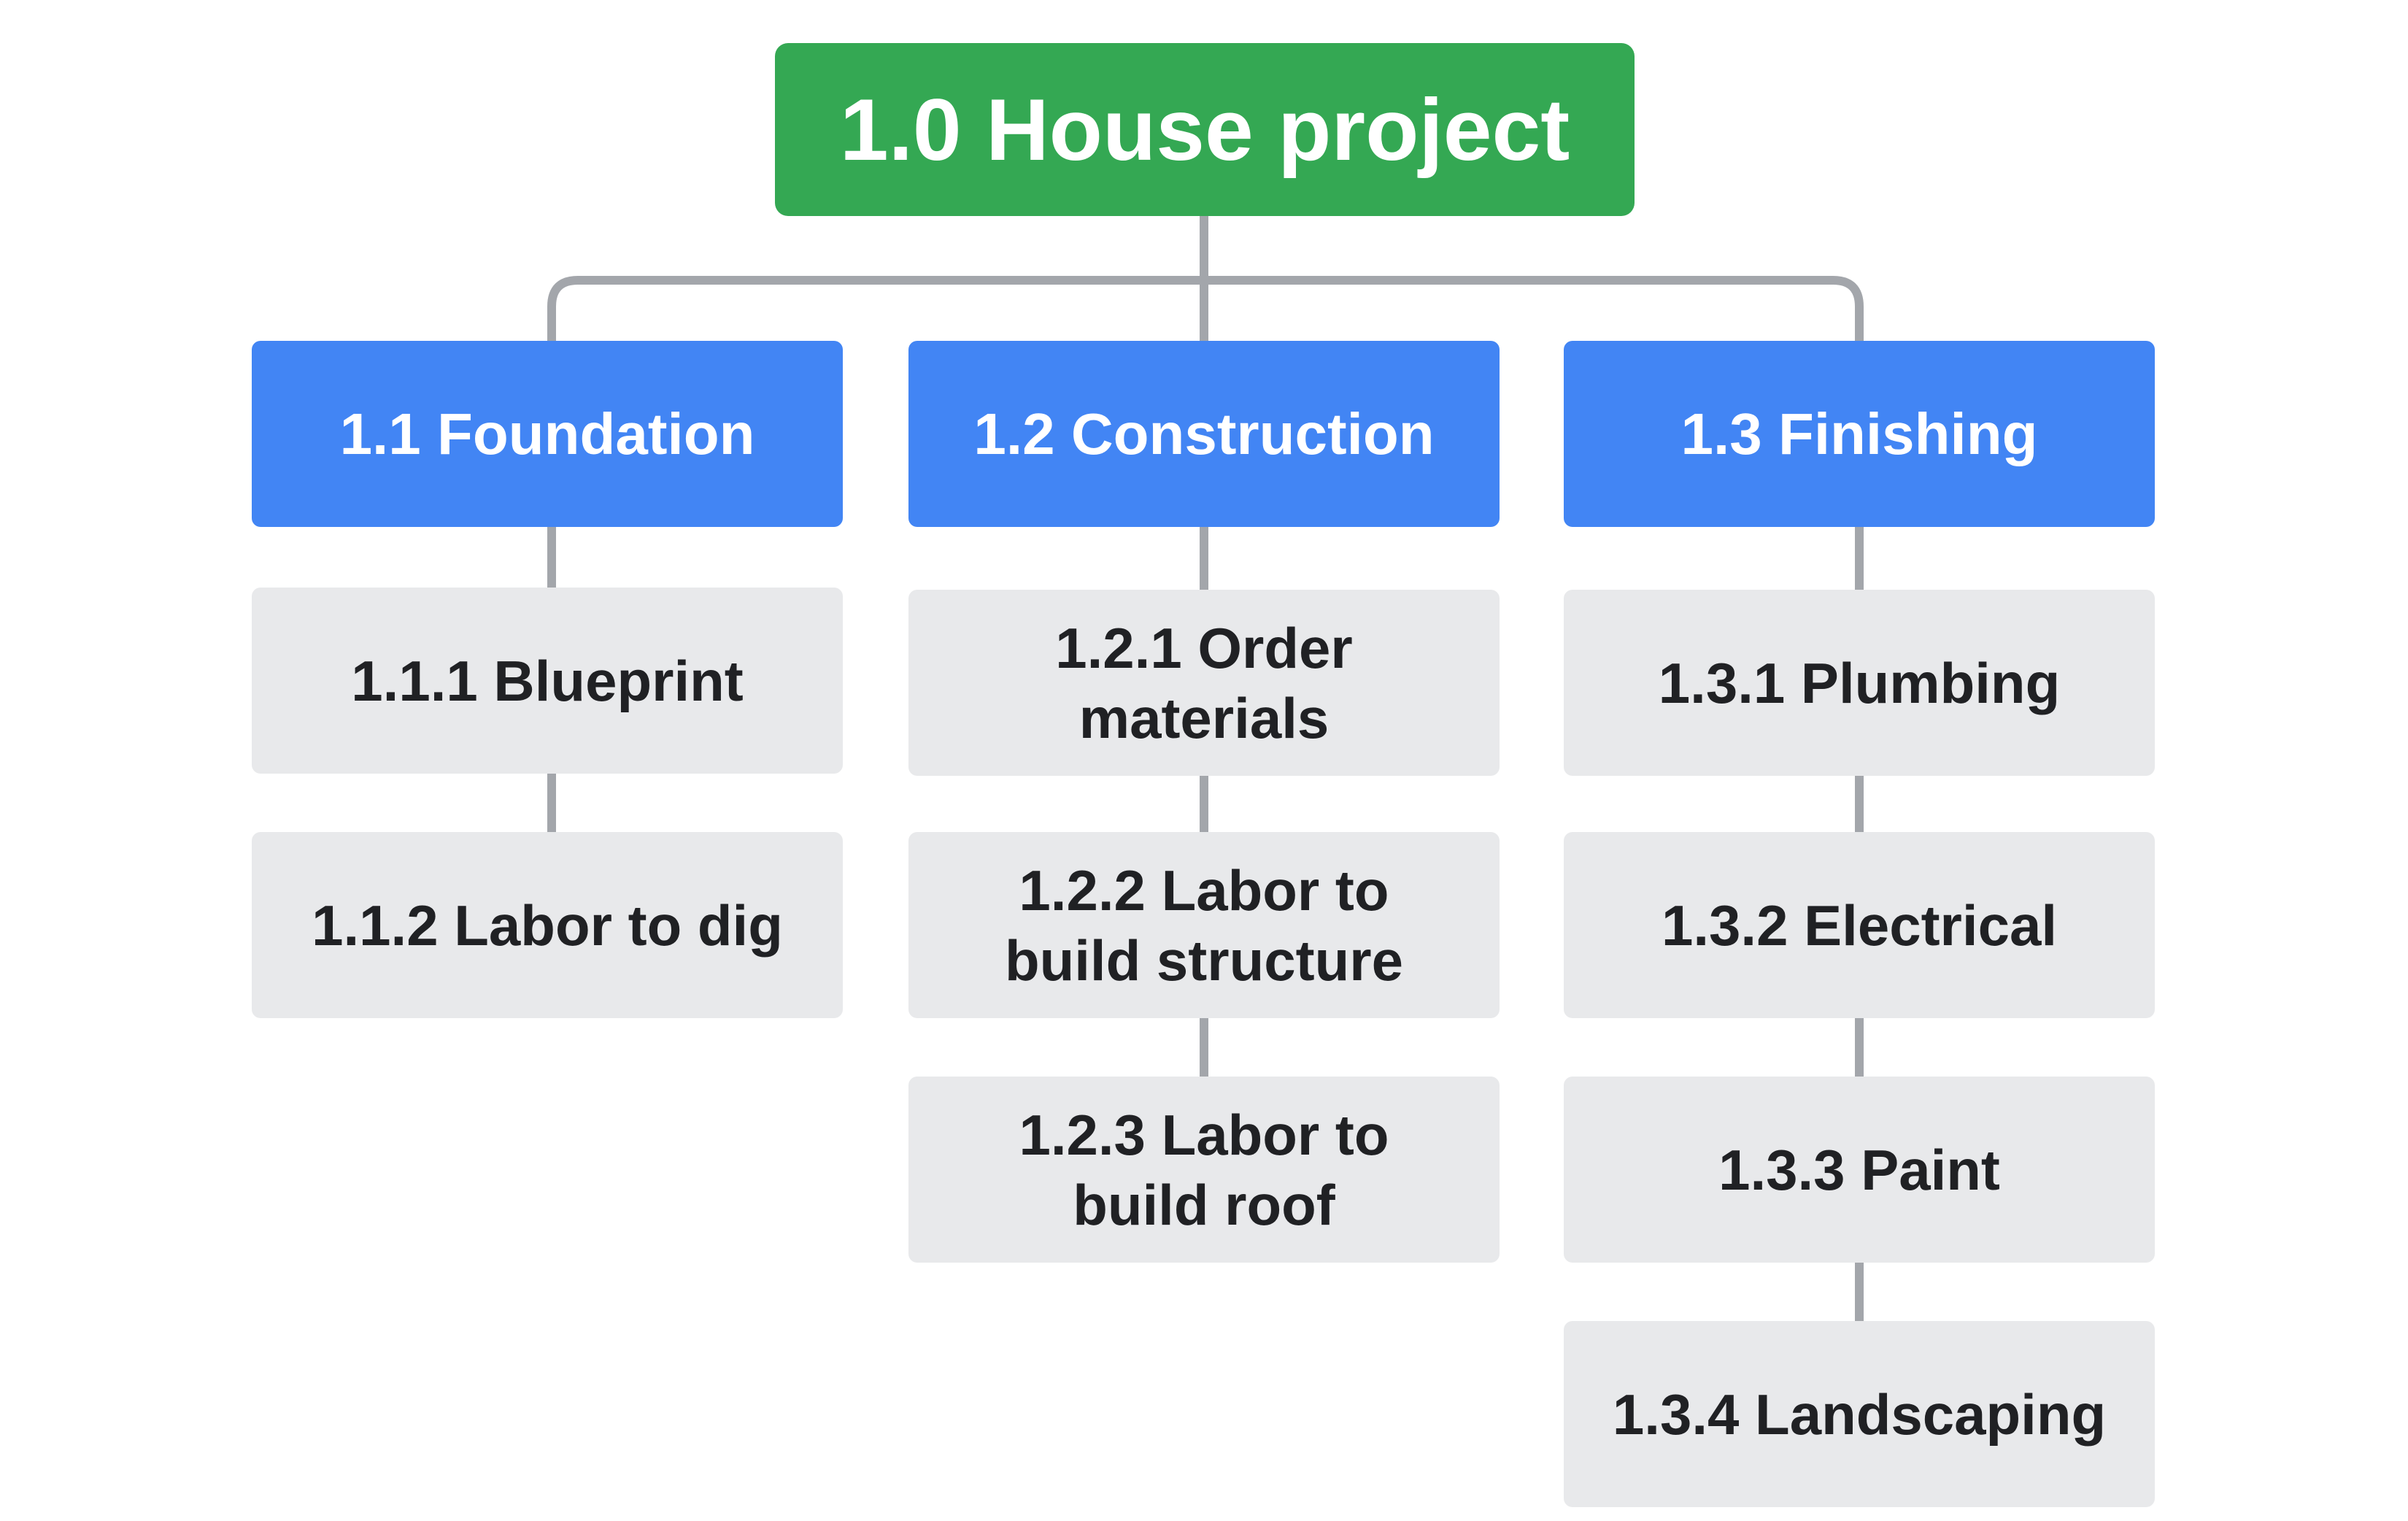  I want to click on task-node-label: 1.2.2 Labor to build structure, so click(1204, 925).